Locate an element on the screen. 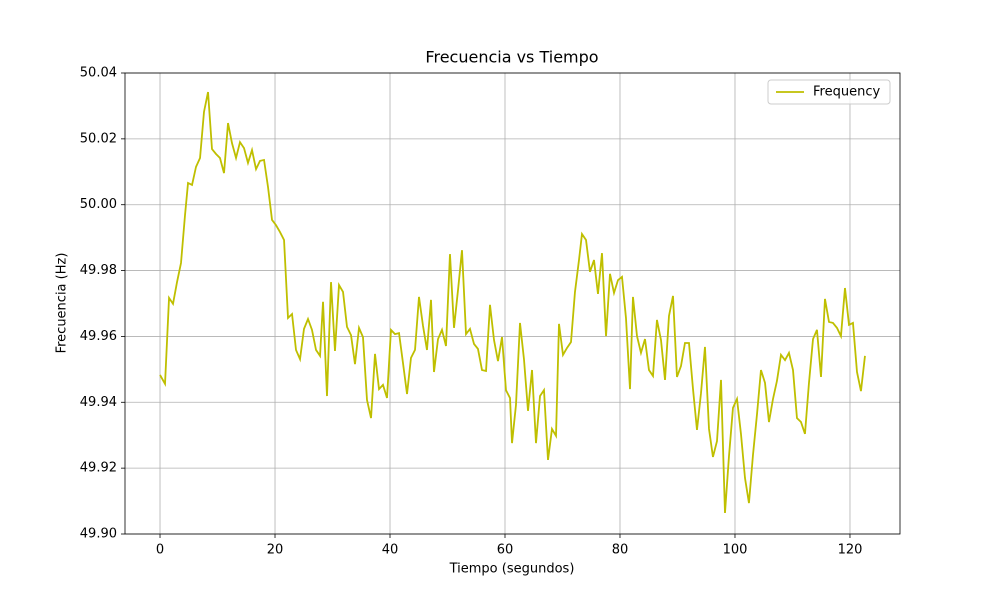 The width and height of the screenshot is (1000, 600). x-axis-label: Tiempo (segundos) is located at coordinates (512, 569).